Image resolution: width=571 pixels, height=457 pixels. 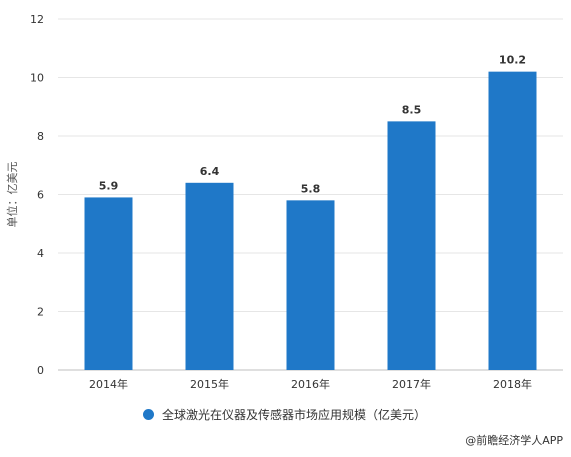 I want to click on data-label: 5.8, so click(x=311, y=188).